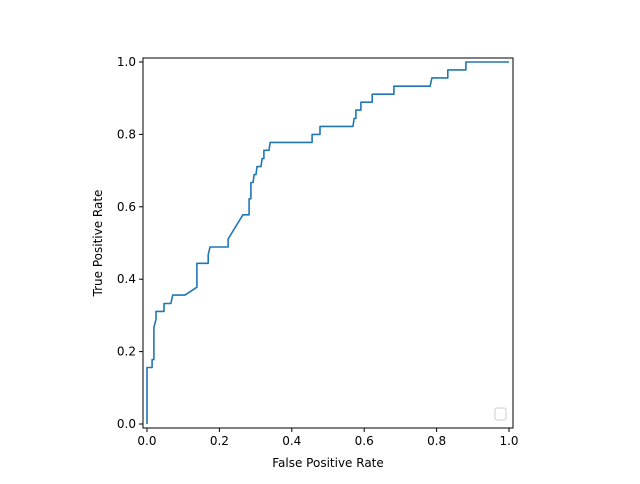 The height and width of the screenshot is (484, 640). What do you see at coordinates (126, 279) in the screenshot?
I see `y-tick-label: 0.4` at bounding box center [126, 279].